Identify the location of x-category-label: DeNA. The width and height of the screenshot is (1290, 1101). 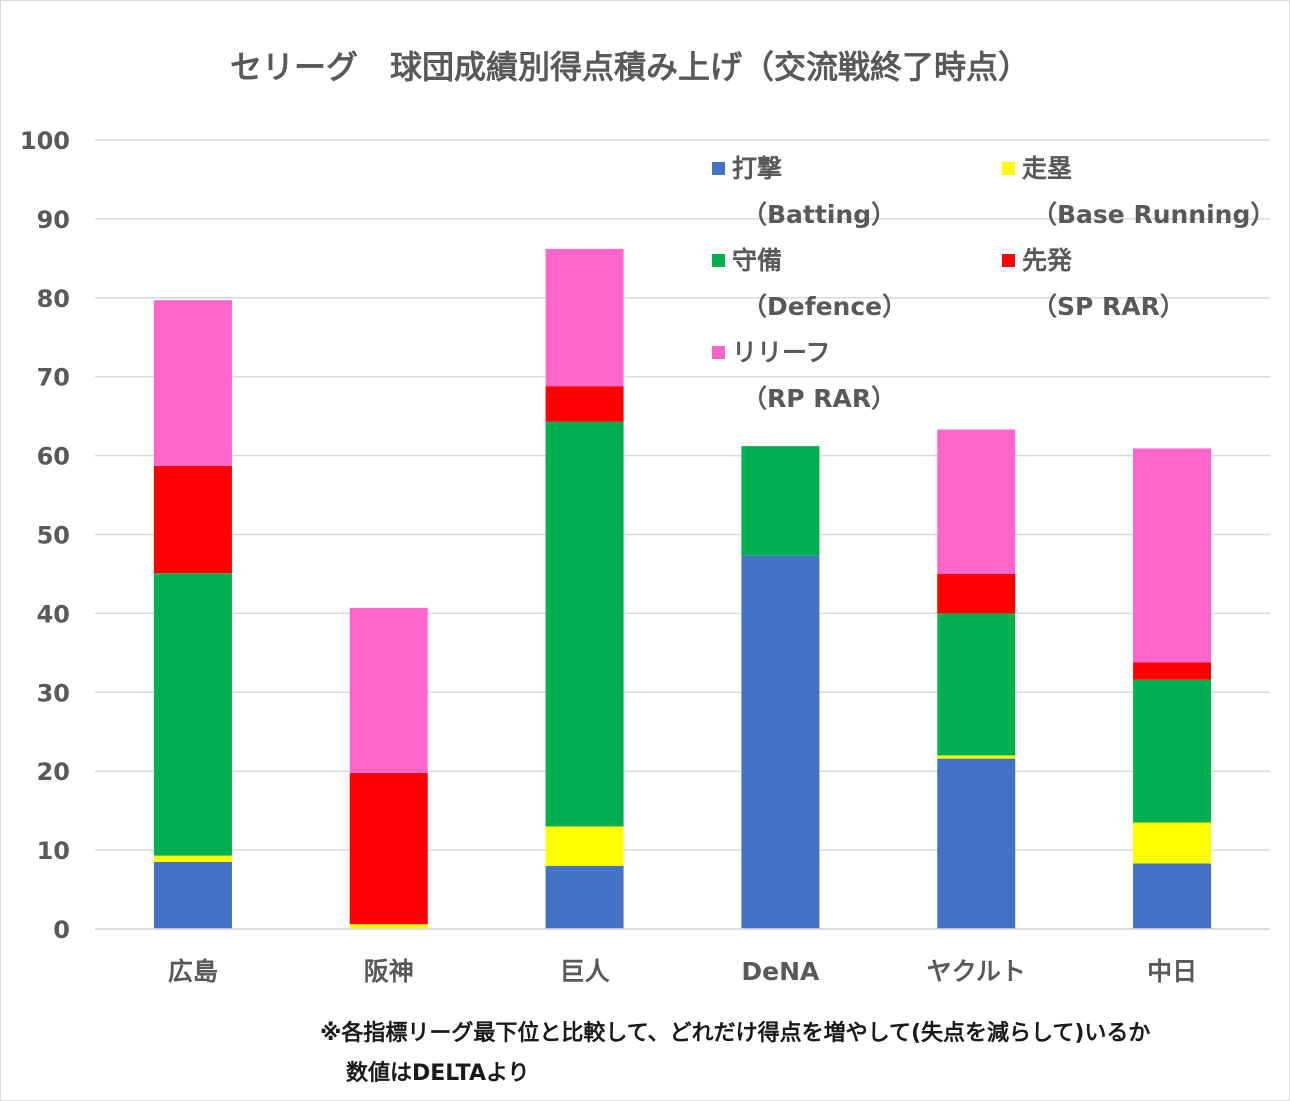
(780, 971).